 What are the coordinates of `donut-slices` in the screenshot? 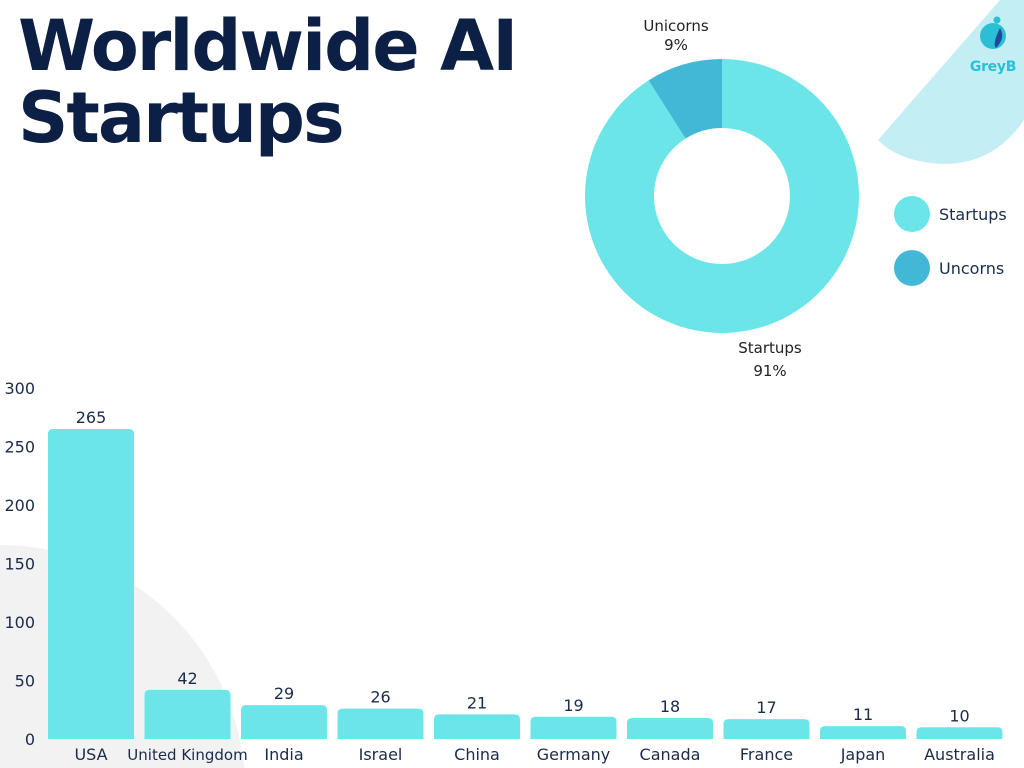 It's located at (722, 196).